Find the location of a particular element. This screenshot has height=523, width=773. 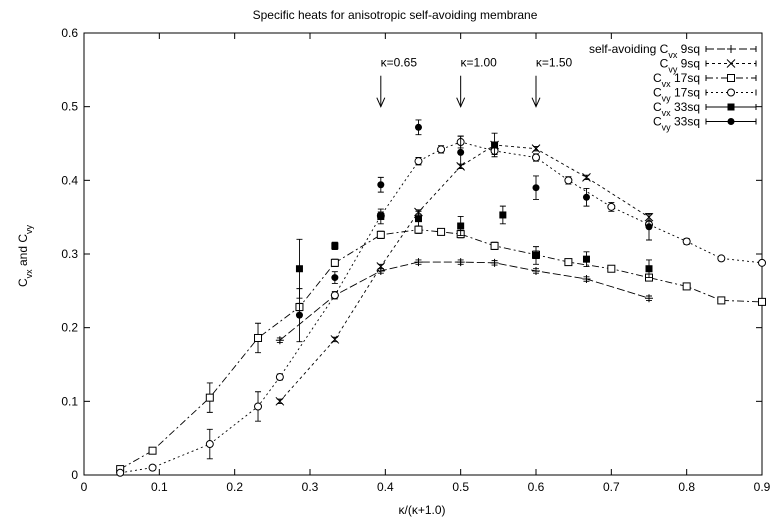

y-tick-label: 0.4 is located at coordinates (69, 180).